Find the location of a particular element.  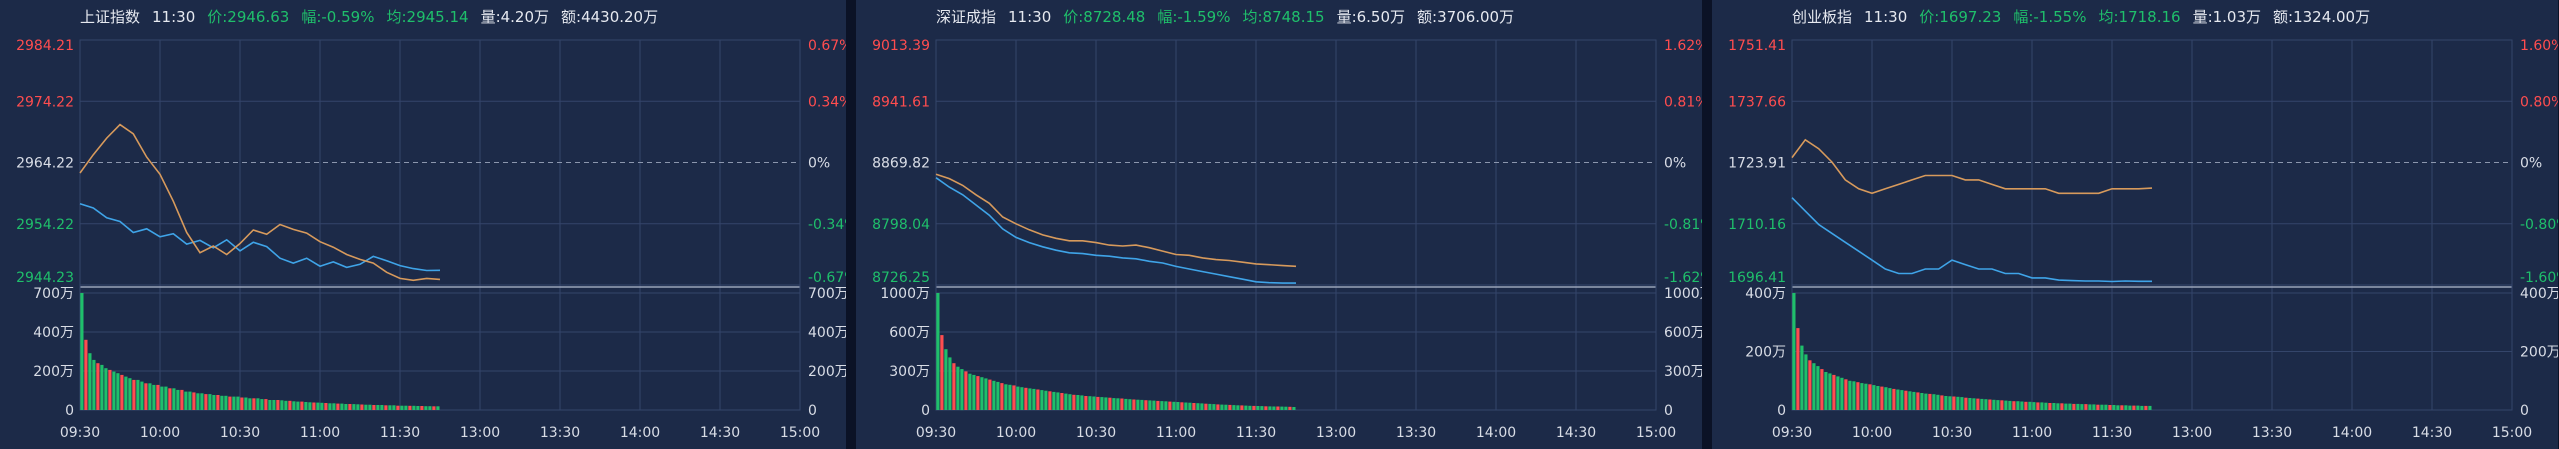

average-line is located at coordinates (260, 202).